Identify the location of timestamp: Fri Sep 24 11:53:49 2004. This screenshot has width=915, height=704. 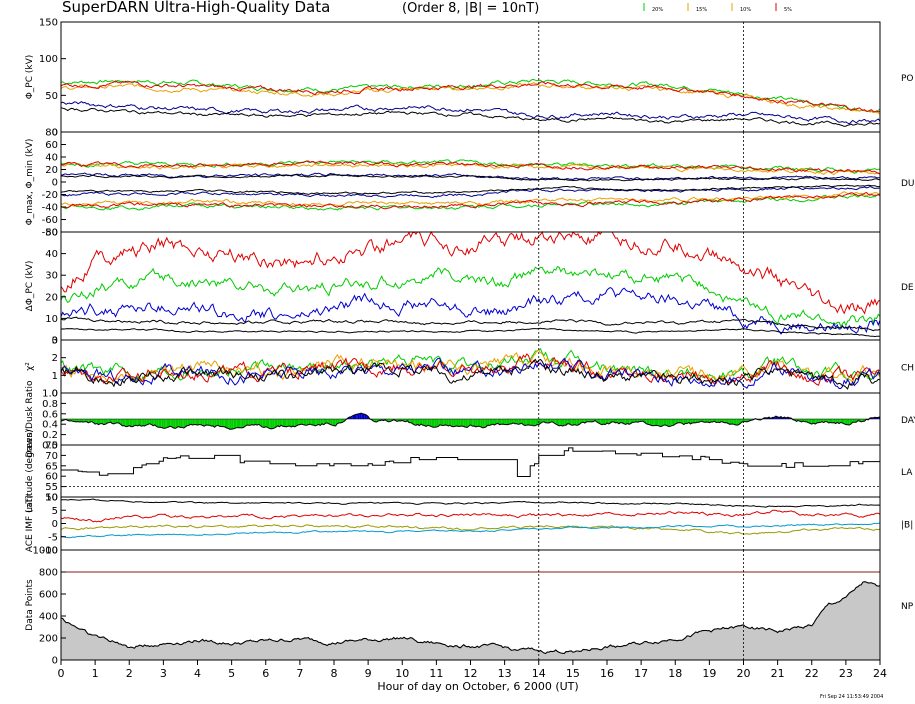
(851, 697).